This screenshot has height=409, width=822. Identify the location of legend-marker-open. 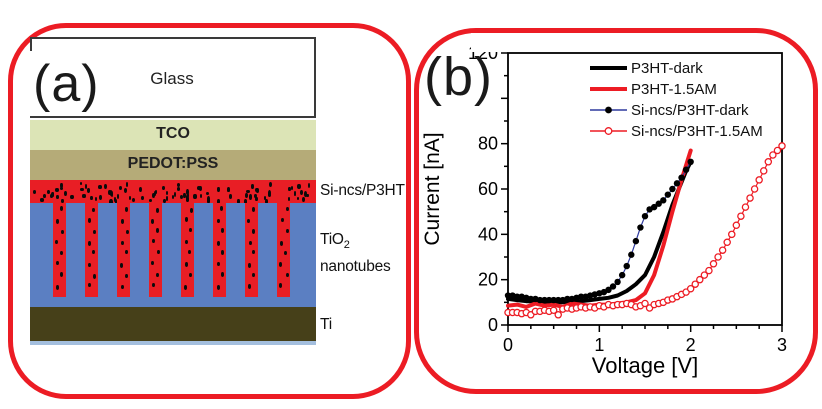
(608, 131).